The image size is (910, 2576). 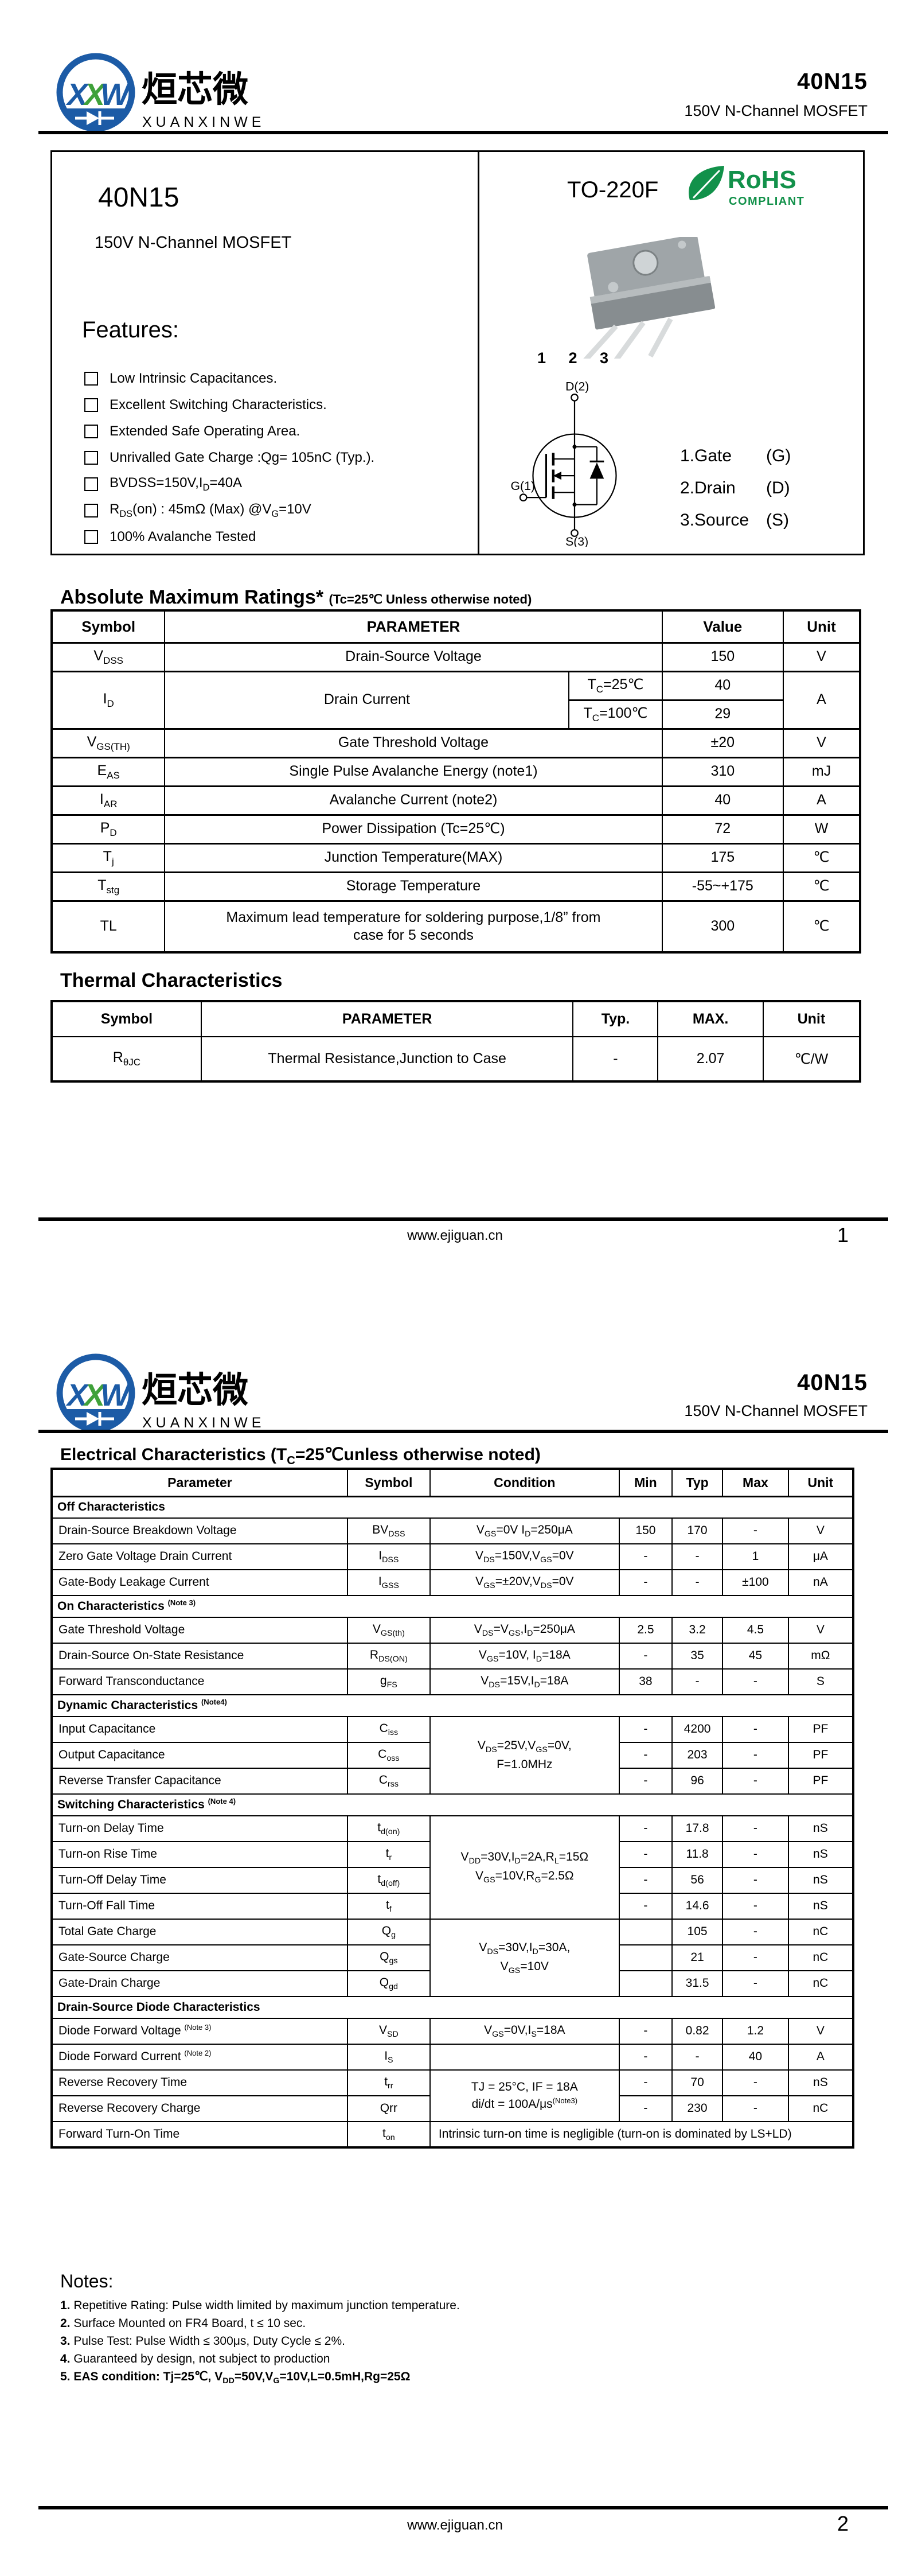 What do you see at coordinates (576, 541) in the screenshot?
I see `source-label: S(3)` at bounding box center [576, 541].